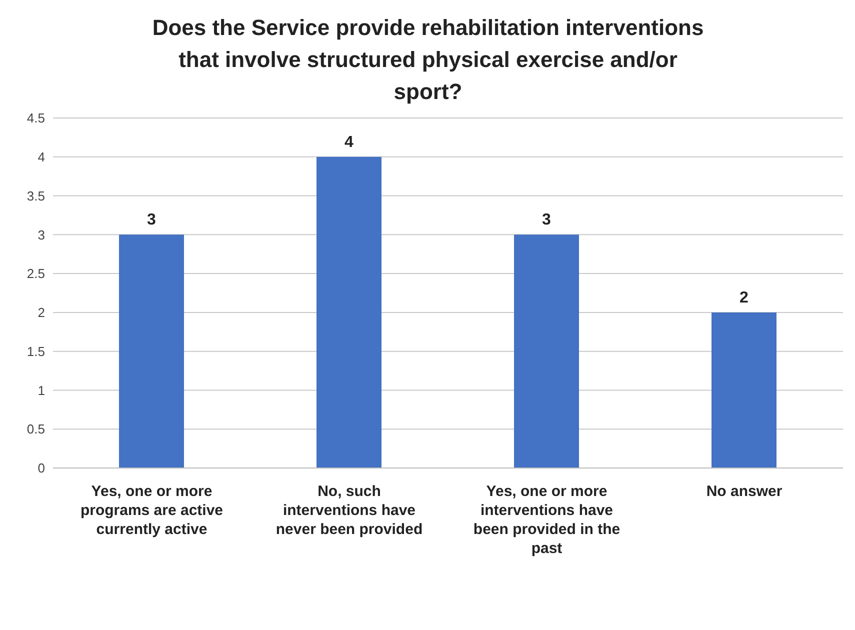 This screenshot has width=855, height=630. I want to click on y-tick-label: 0.5, so click(35, 429).